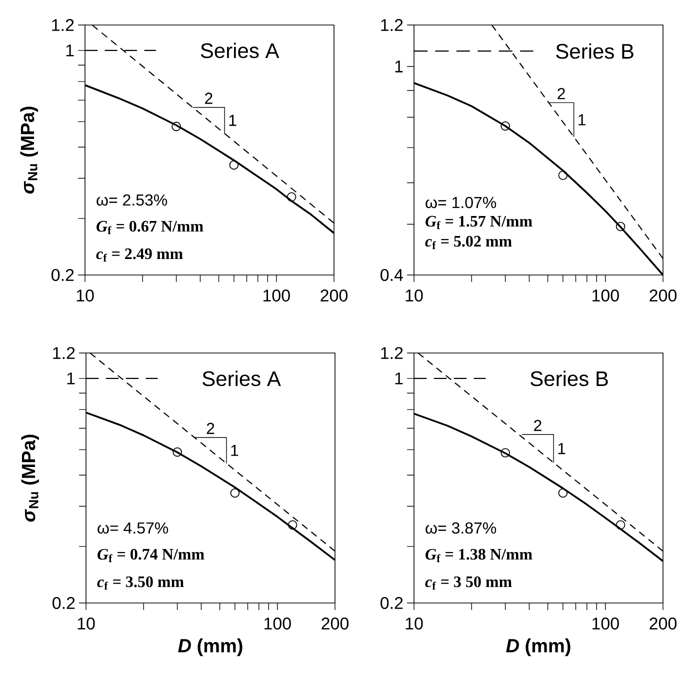  Describe the element at coordinates (468, 583) in the screenshot. I see `annotation: c$_{f}$ = 3 50 mm` at that location.